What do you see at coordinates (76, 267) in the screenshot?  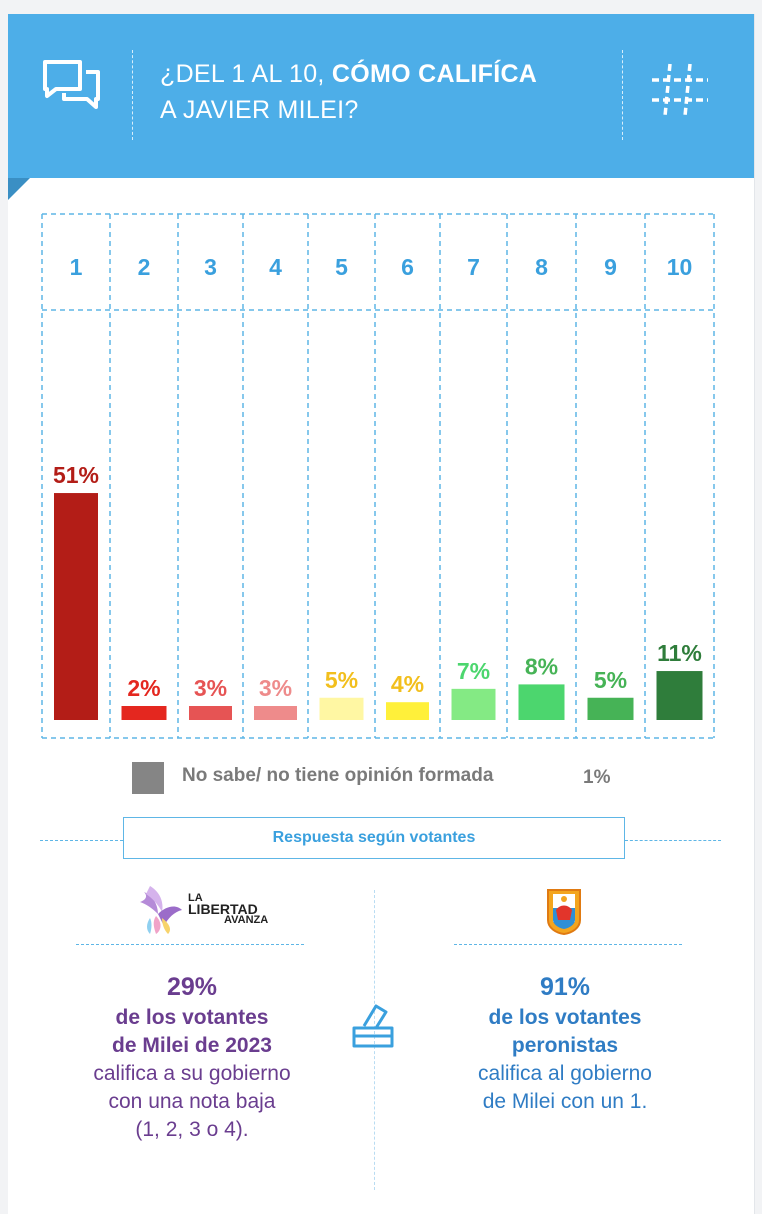 I see `category-label-1: 1` at bounding box center [76, 267].